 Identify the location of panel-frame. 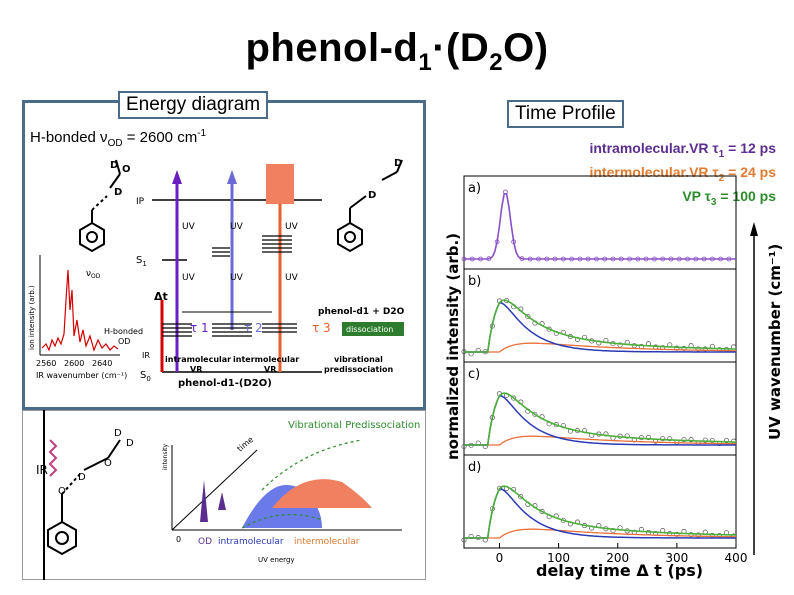
(600, 501).